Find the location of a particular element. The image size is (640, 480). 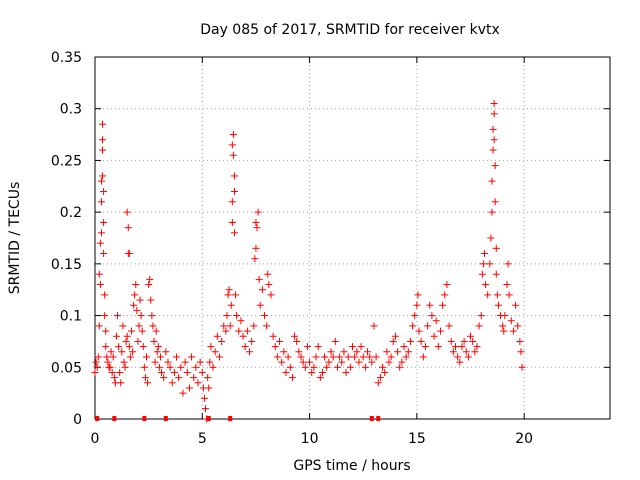

y-tick-label: 0.1 is located at coordinates (71, 317).